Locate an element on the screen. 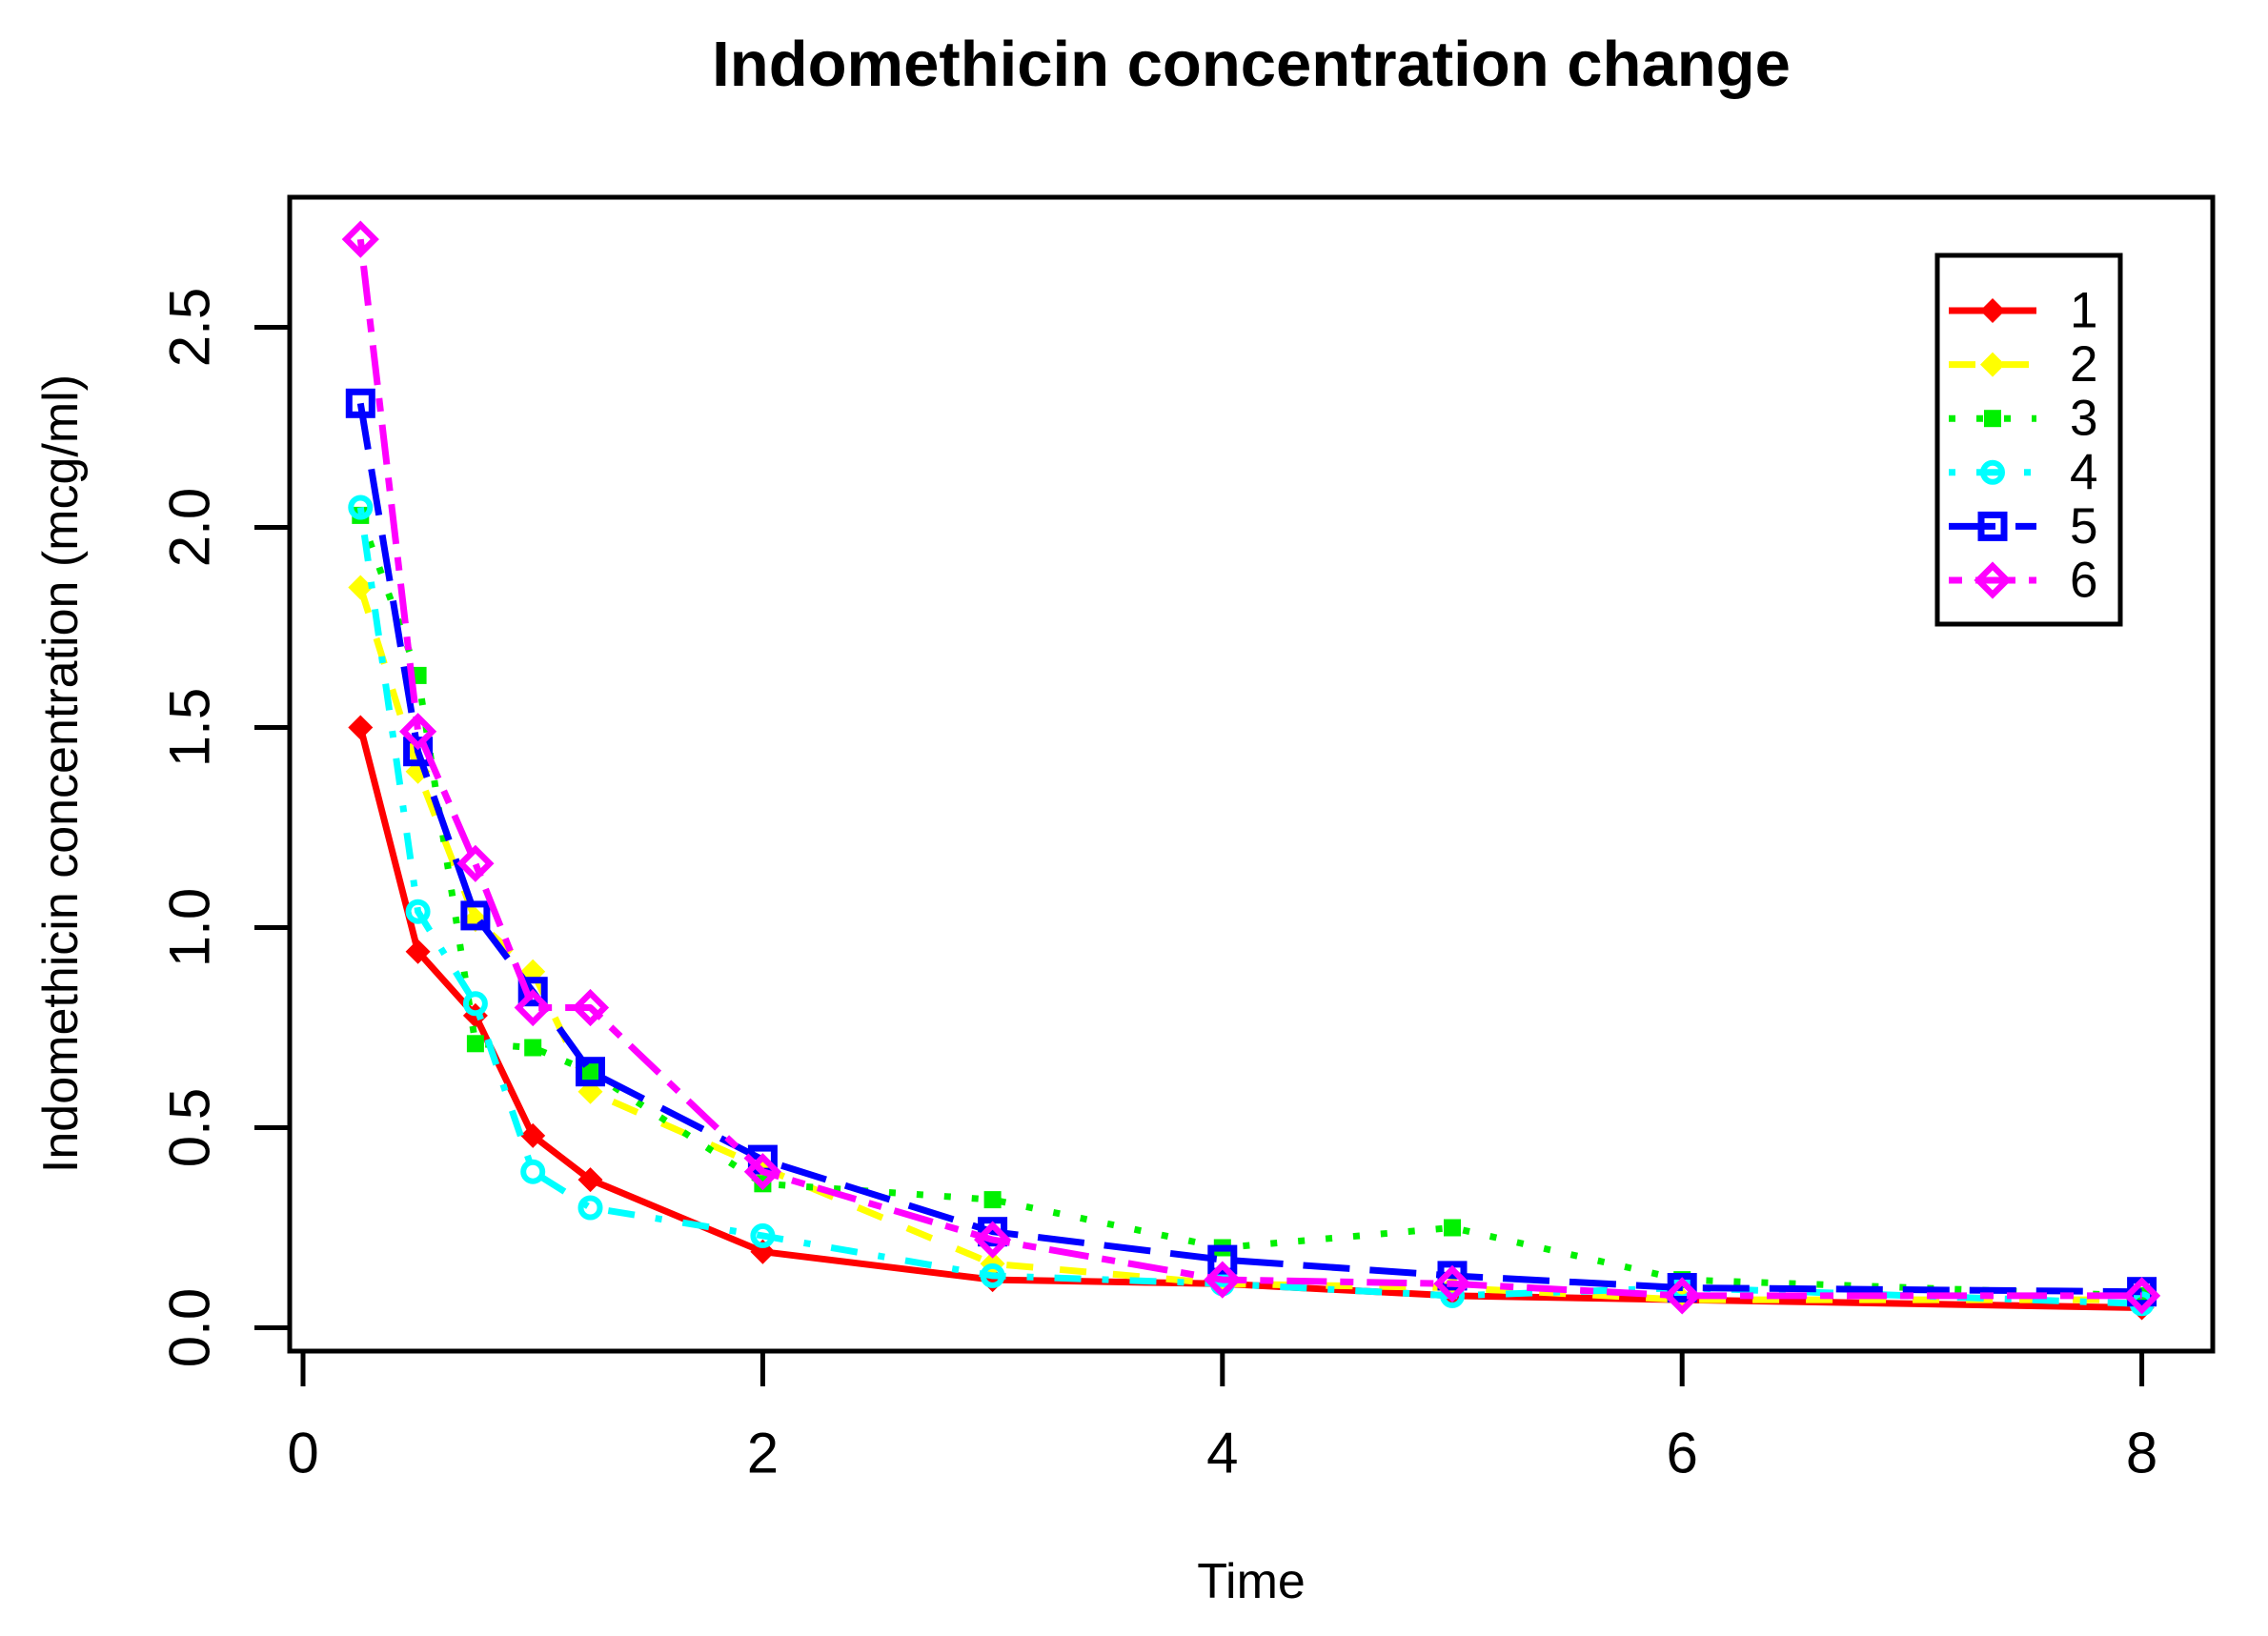 The width and height of the screenshot is (2268, 1636). legend-label: 2 is located at coordinates (2083, 364).